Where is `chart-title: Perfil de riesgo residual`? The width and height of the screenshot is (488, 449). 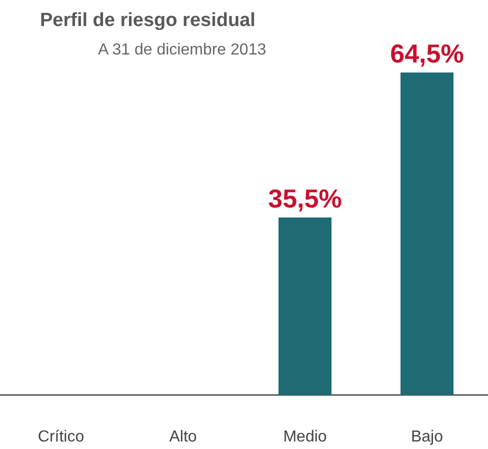 chart-title: Perfil de riesgo residual is located at coordinates (148, 20).